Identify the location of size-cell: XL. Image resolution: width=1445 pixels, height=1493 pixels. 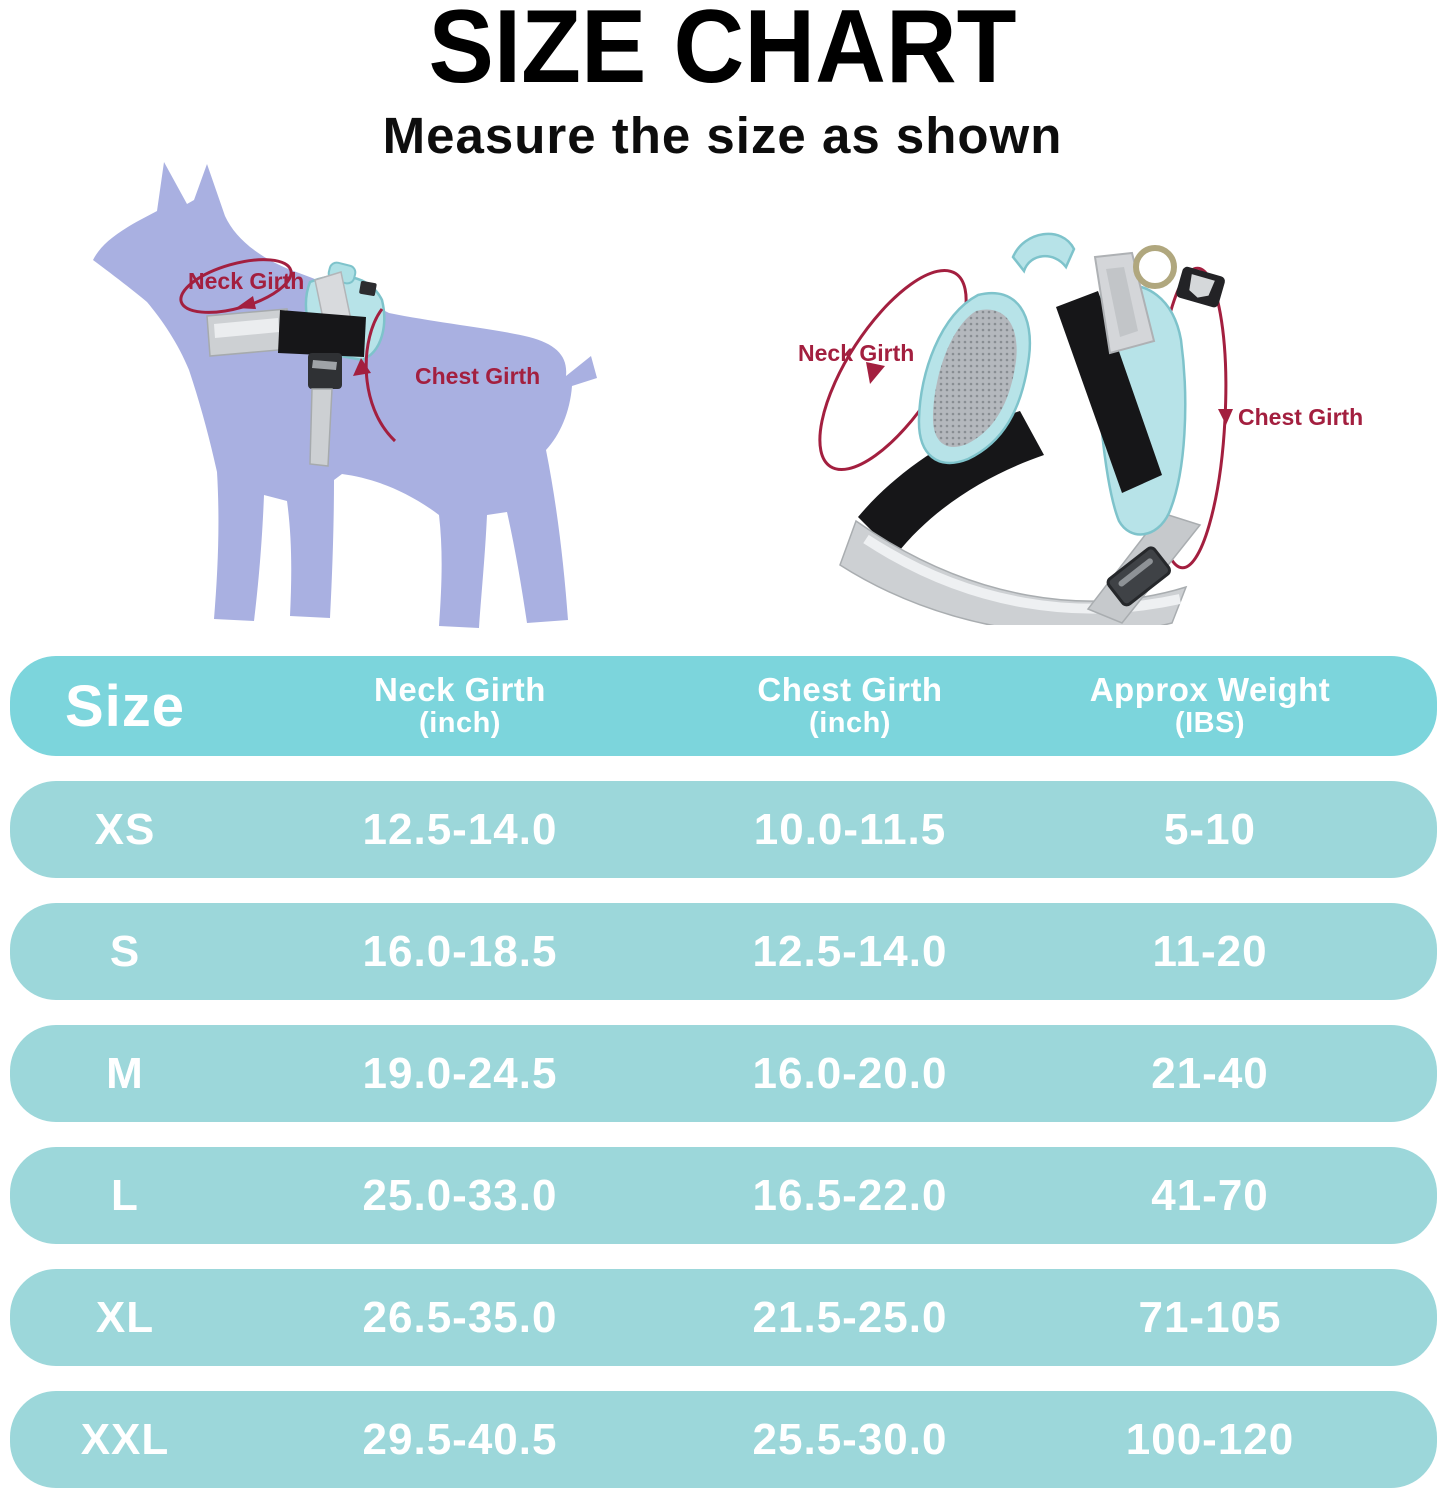
(125, 1317).